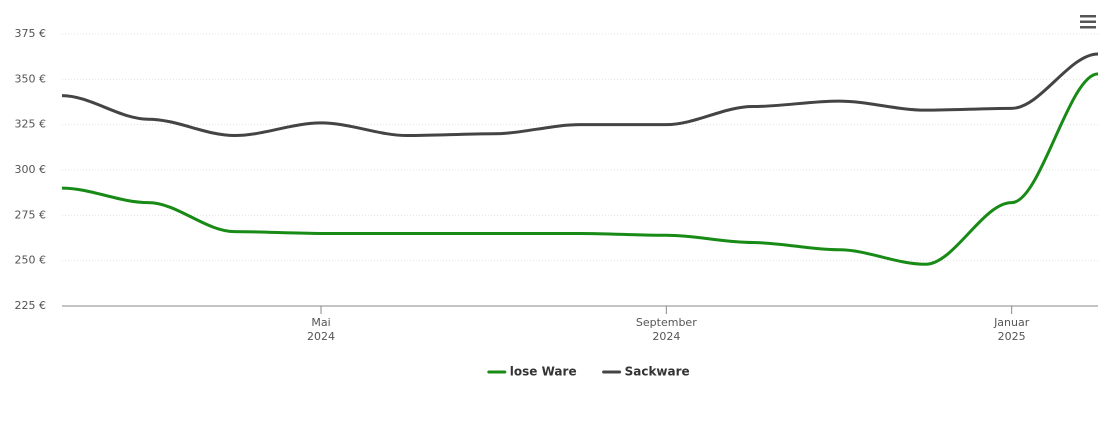 The width and height of the screenshot is (1110, 422). I want to click on y-tick-label: 300 €, so click(31, 169).